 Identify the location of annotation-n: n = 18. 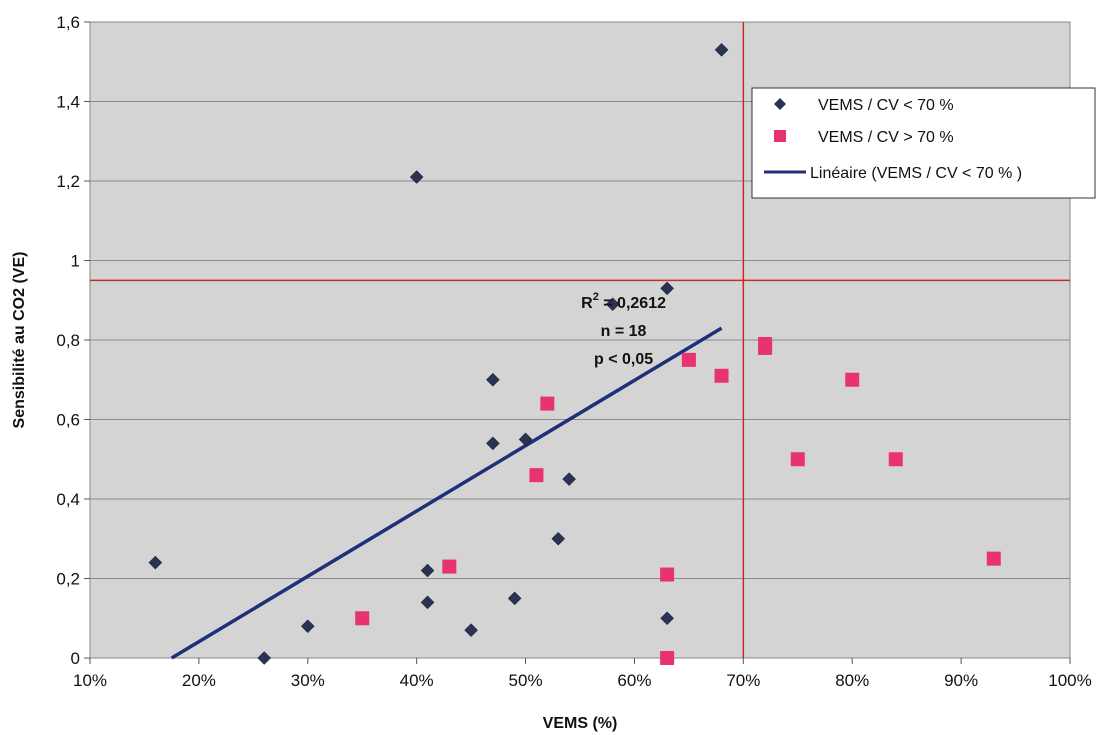
(624, 331).